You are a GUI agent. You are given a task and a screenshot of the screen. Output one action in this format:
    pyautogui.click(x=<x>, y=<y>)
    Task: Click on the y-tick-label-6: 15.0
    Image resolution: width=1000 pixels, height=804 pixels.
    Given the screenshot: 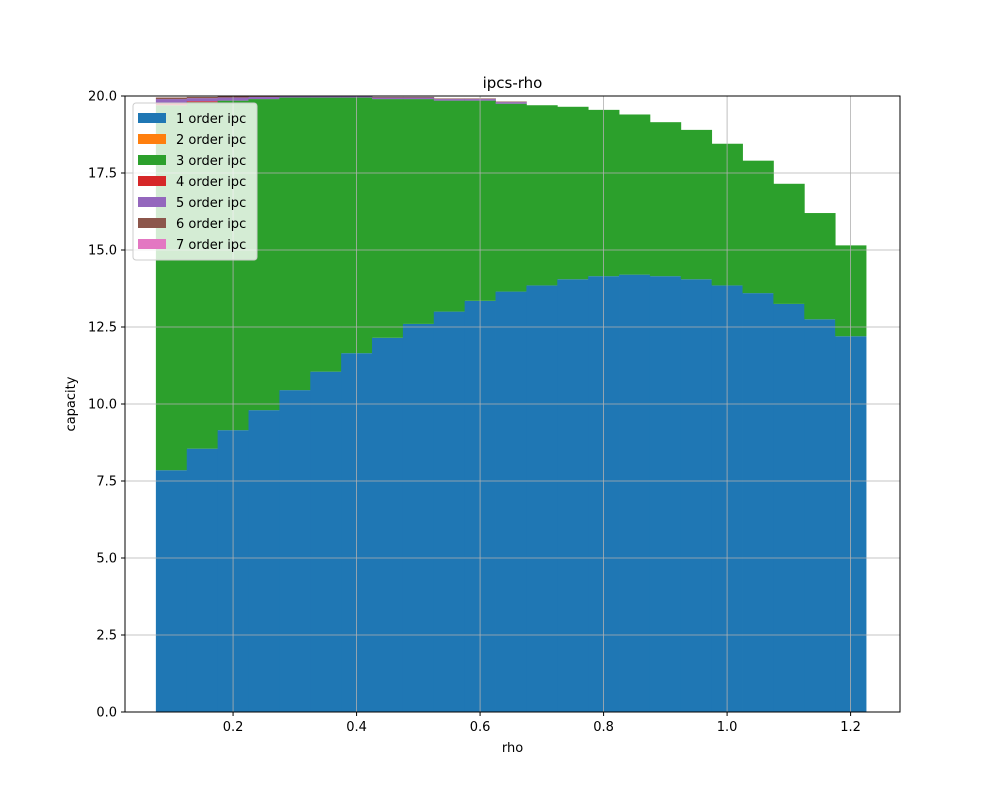 What is the action you would take?
    pyautogui.click(x=102, y=251)
    